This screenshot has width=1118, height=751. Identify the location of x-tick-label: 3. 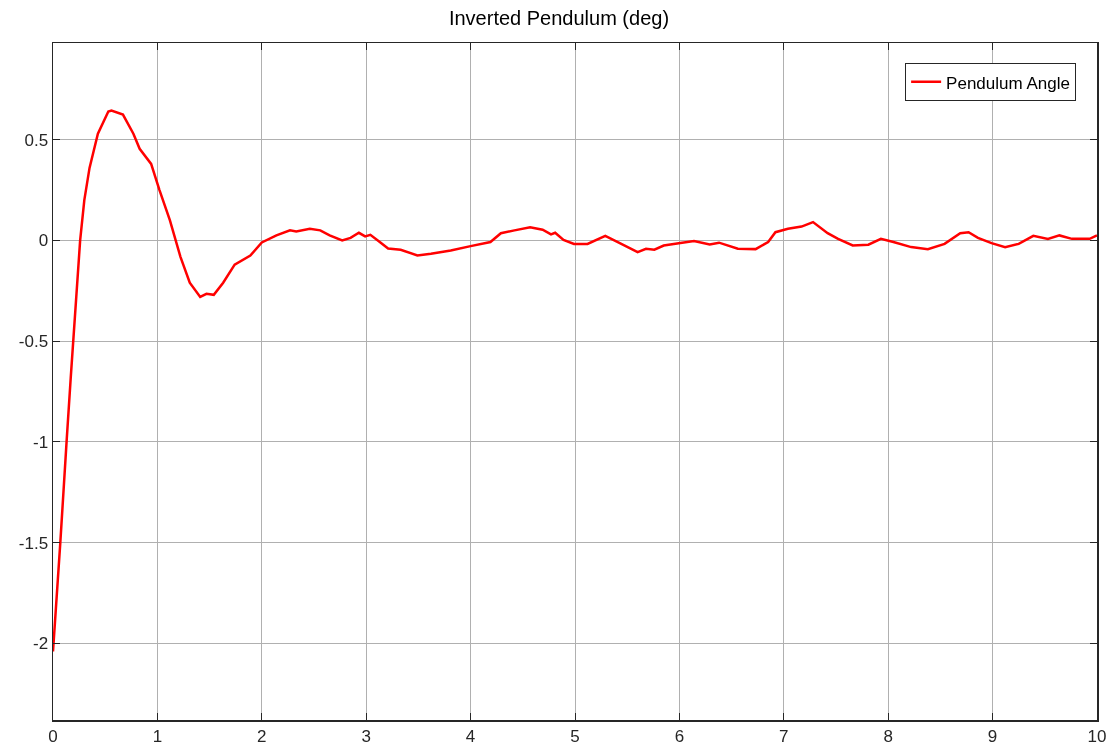
(366, 736).